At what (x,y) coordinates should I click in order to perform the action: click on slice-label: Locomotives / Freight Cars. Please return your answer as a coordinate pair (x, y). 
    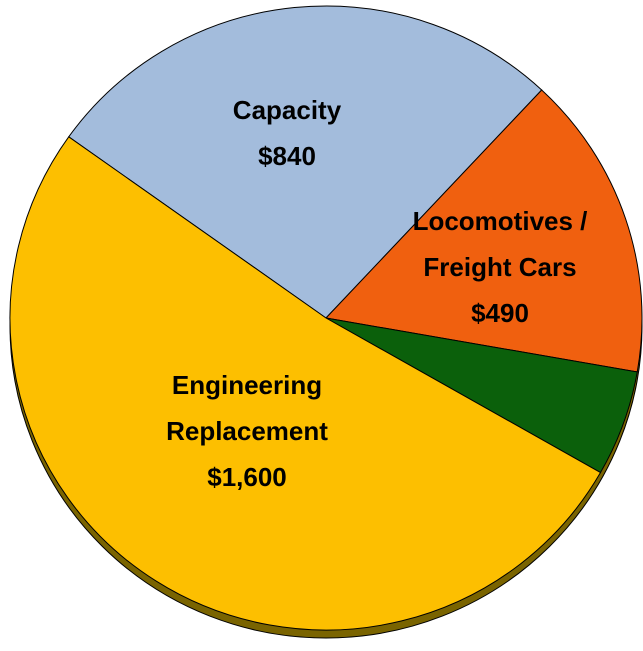
    Looking at the image, I should click on (500, 244).